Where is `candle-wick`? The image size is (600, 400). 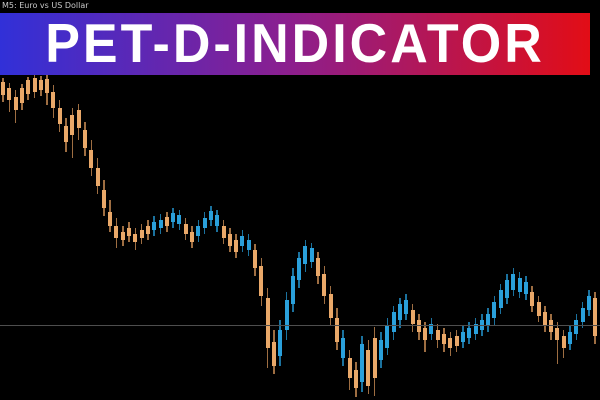 candle-wick is located at coordinates (557, 343).